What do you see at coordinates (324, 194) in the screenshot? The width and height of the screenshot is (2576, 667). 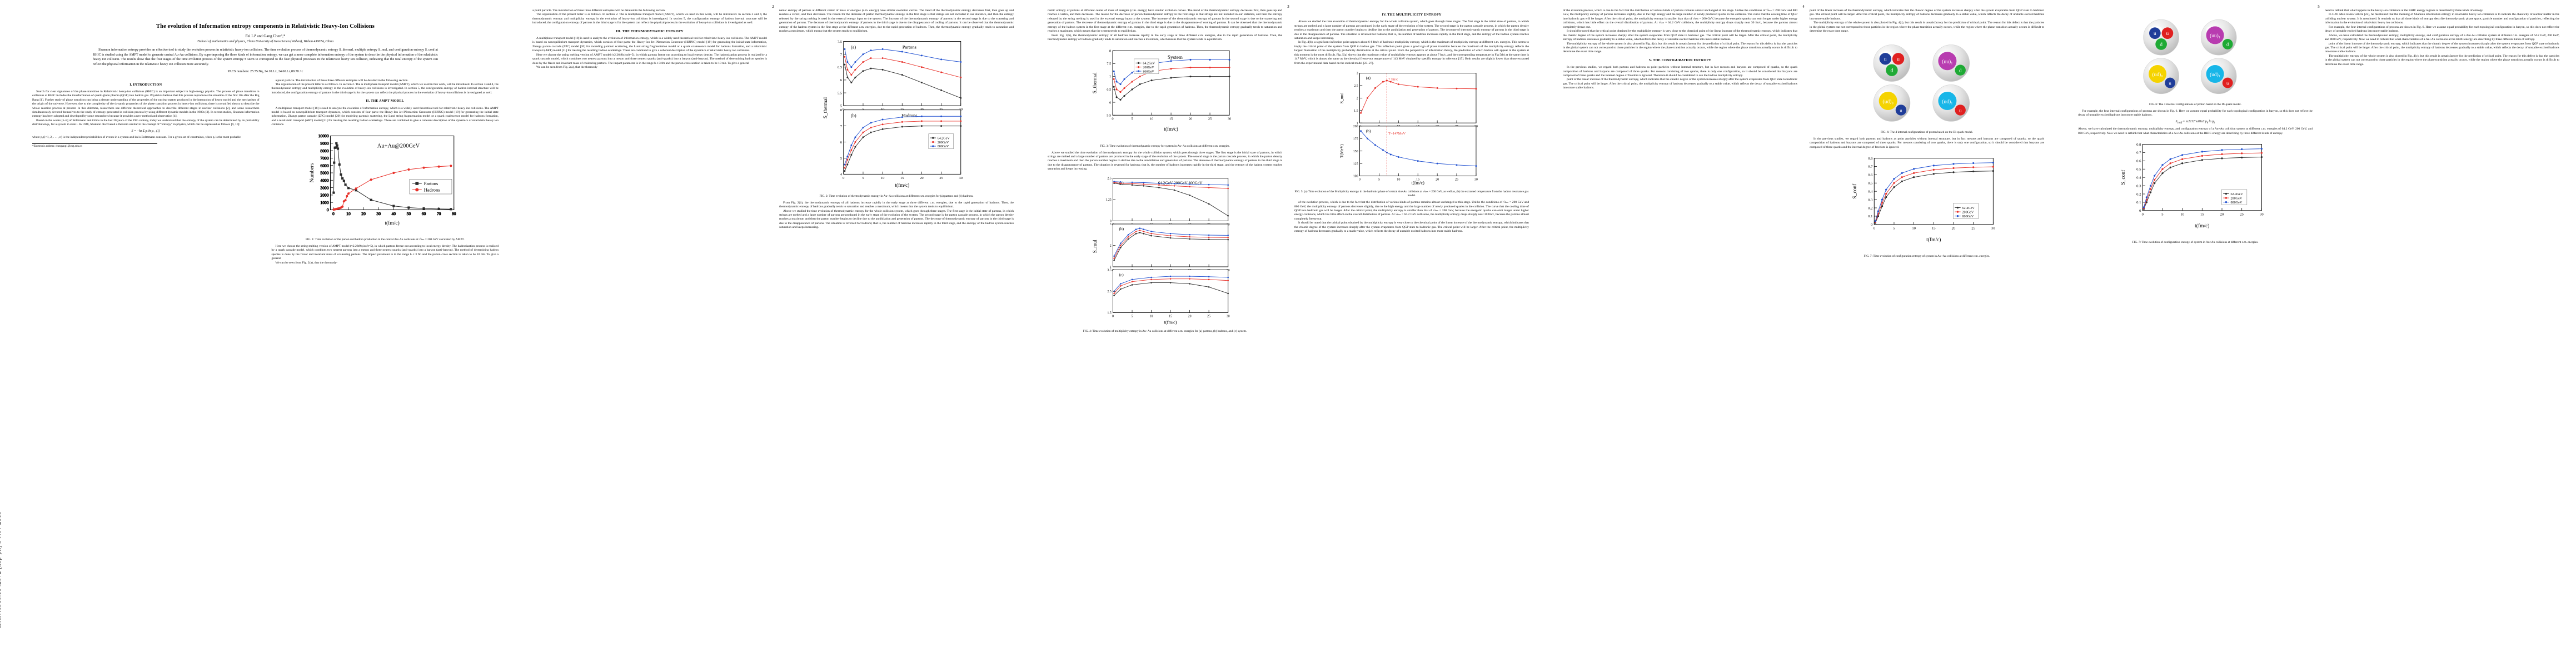 I see `svg-text: 2000` at bounding box center [324, 194].